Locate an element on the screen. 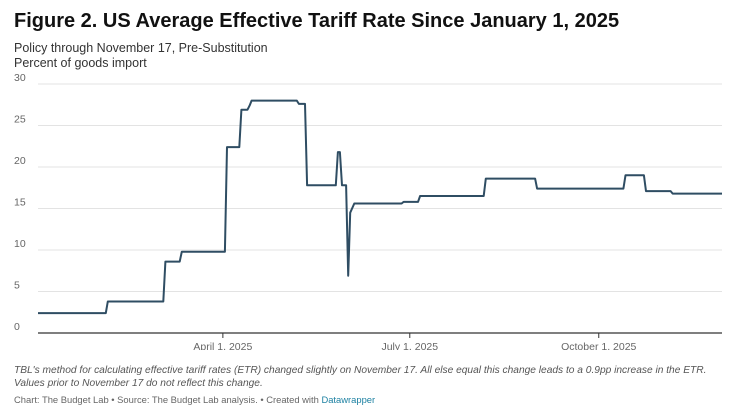  y-tick-label: 20 is located at coordinates (20, 161).